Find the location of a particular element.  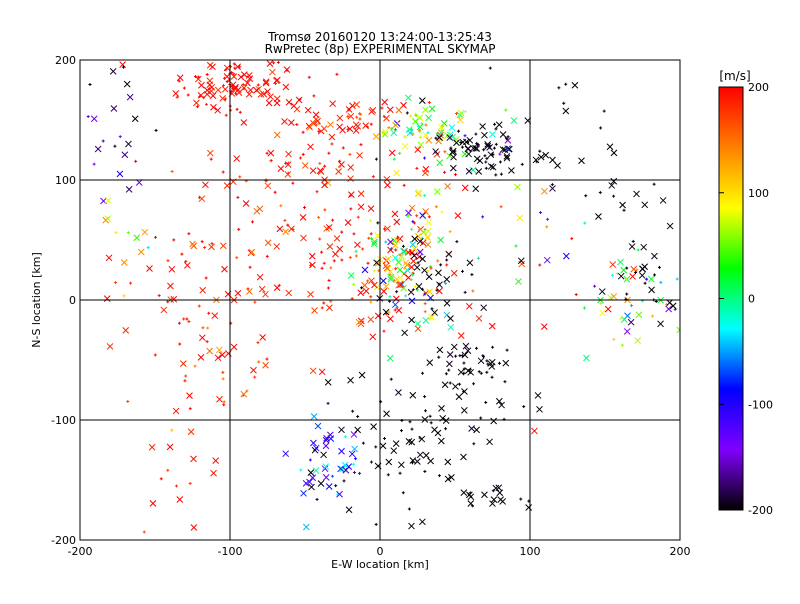

colorbar-tick-label: 200 is located at coordinates (758, 87).